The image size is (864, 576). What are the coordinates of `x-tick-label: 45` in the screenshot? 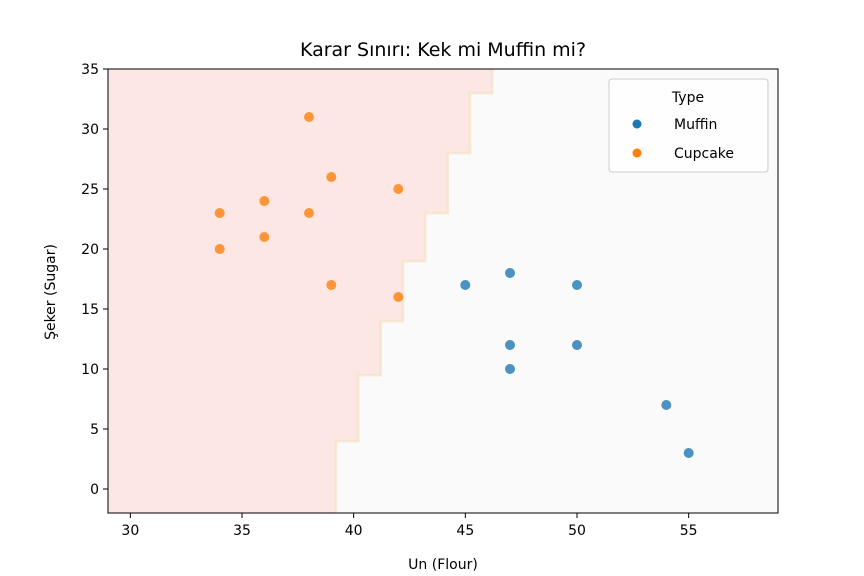 It's located at (465, 531).